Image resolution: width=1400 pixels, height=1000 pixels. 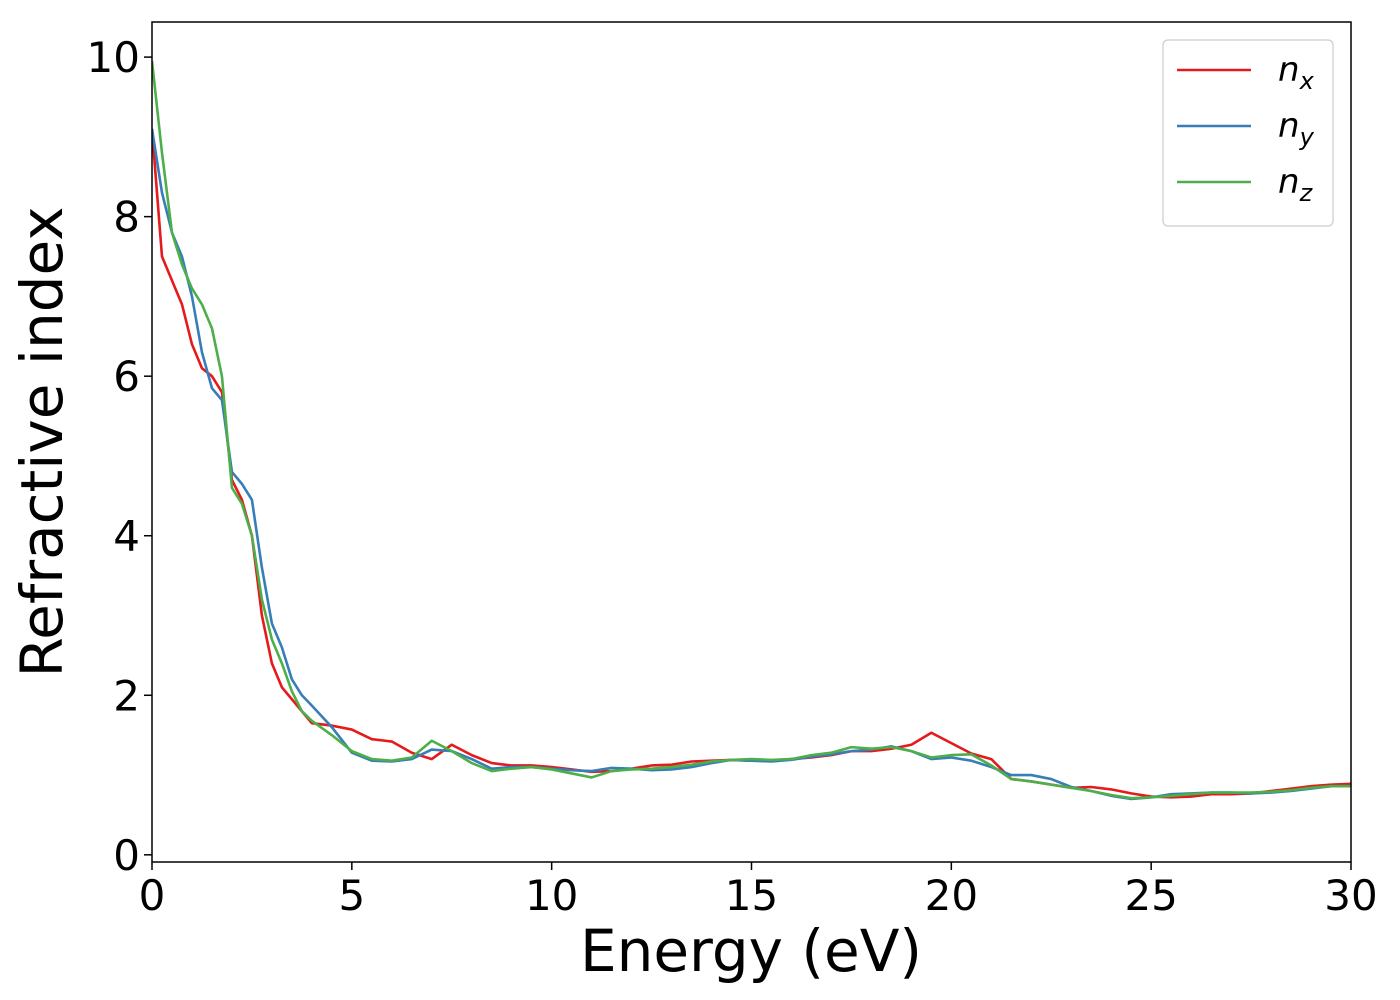 I want to click on y-axis-label: Refractive index, so click(x=42, y=441).